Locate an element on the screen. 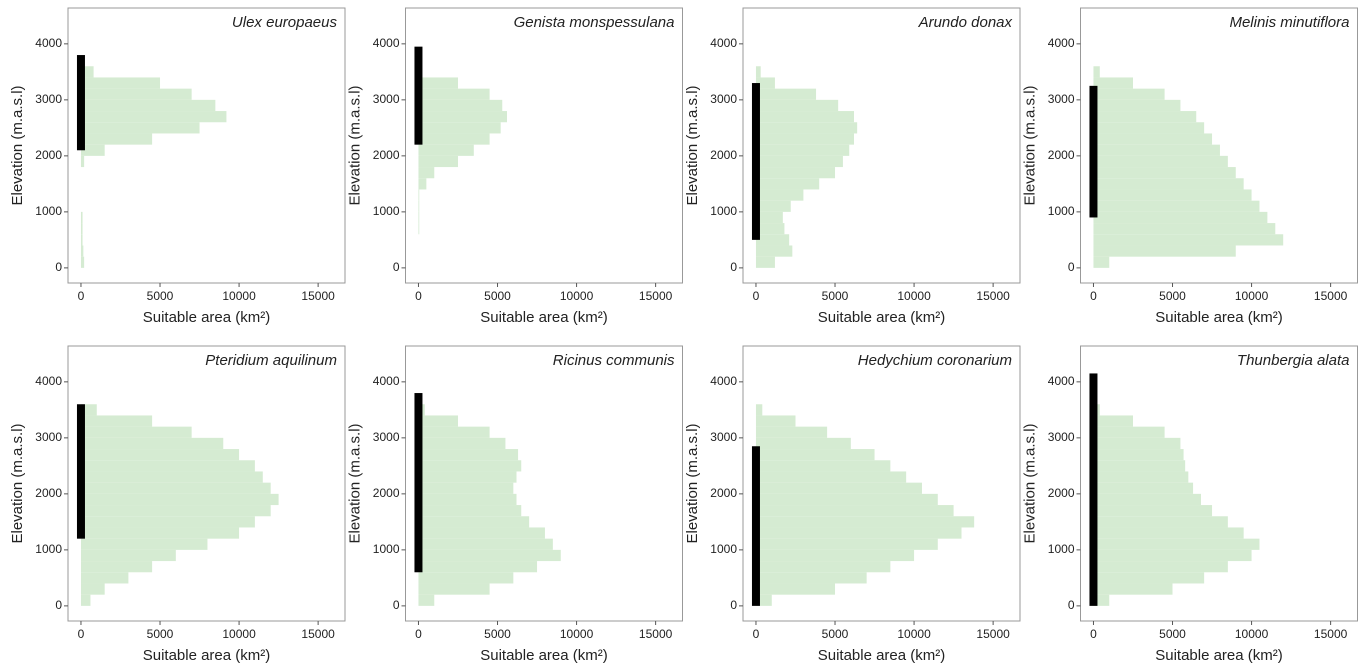  plot-frame is located at coordinates (206, 145).